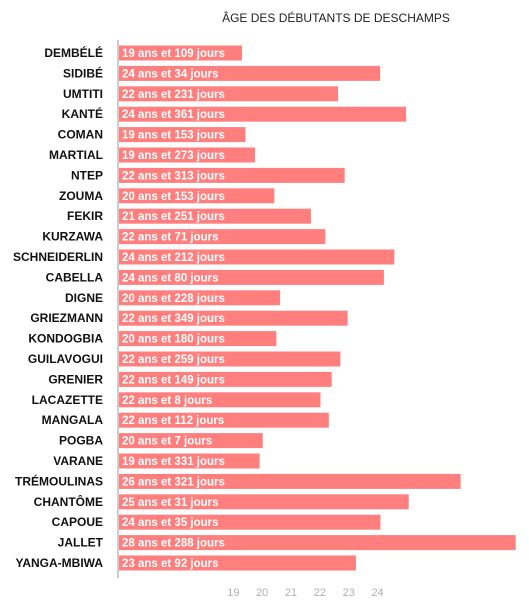  Describe the element at coordinates (59, 563) in the screenshot. I see `category-label: YANGA-MBIWA` at that location.